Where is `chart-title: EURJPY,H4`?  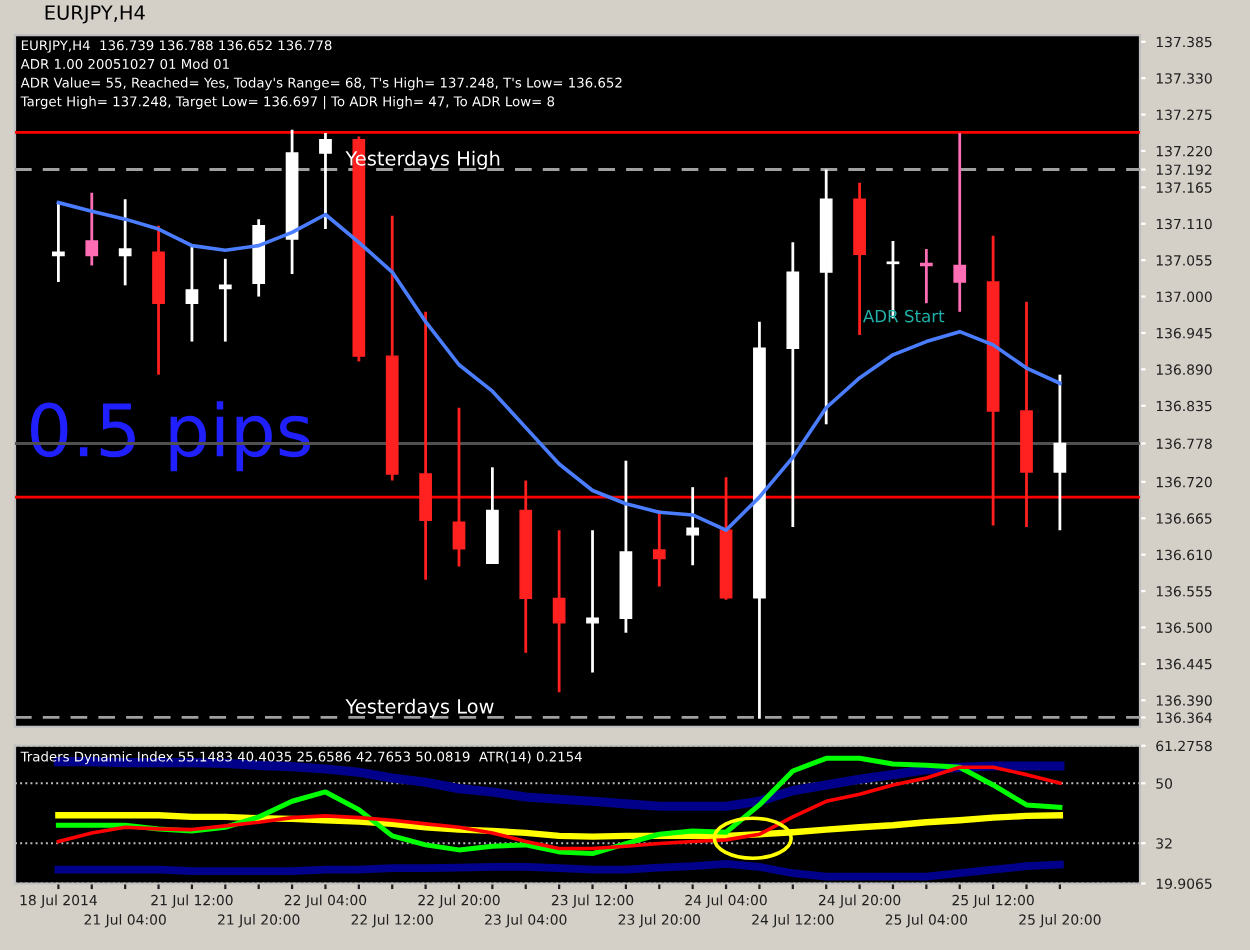 chart-title: EURJPY,H4 is located at coordinates (95, 14).